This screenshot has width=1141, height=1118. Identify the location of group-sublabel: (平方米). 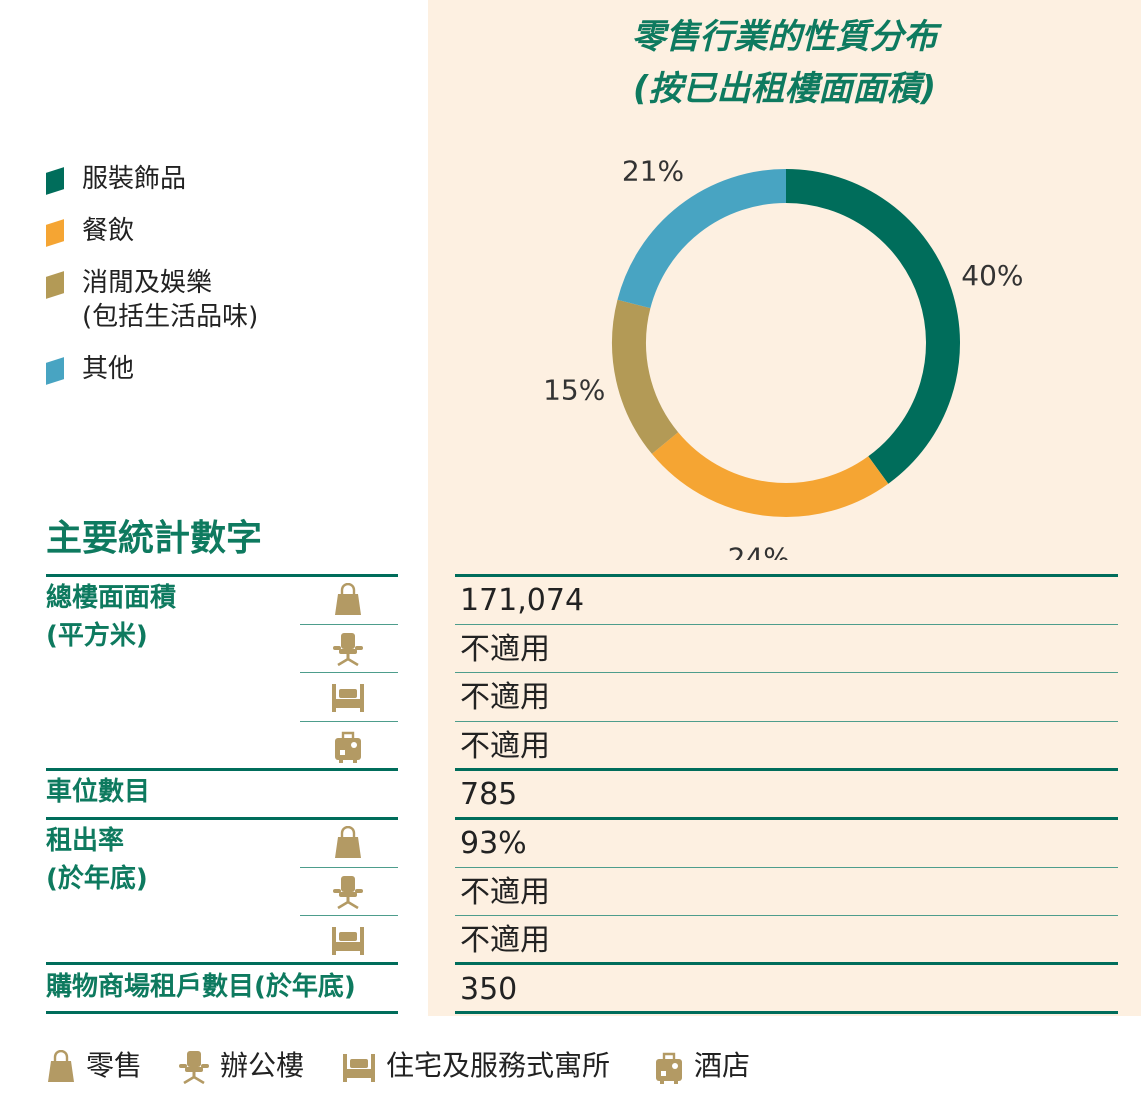
(97, 636).